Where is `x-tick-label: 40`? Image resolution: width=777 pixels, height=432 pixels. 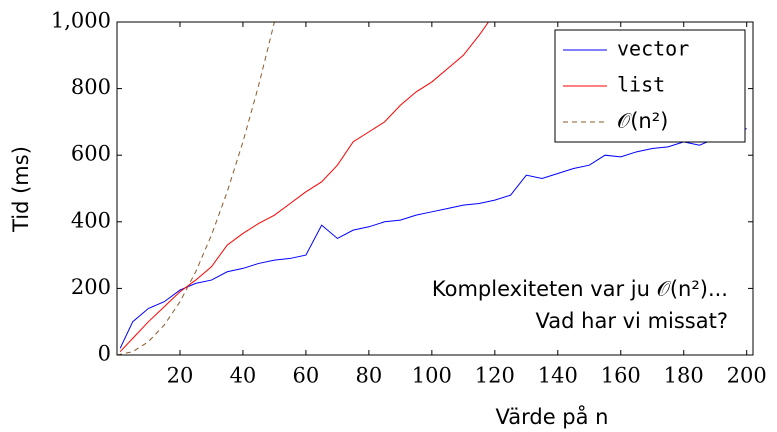 x-tick-label: 40 is located at coordinates (243, 376).